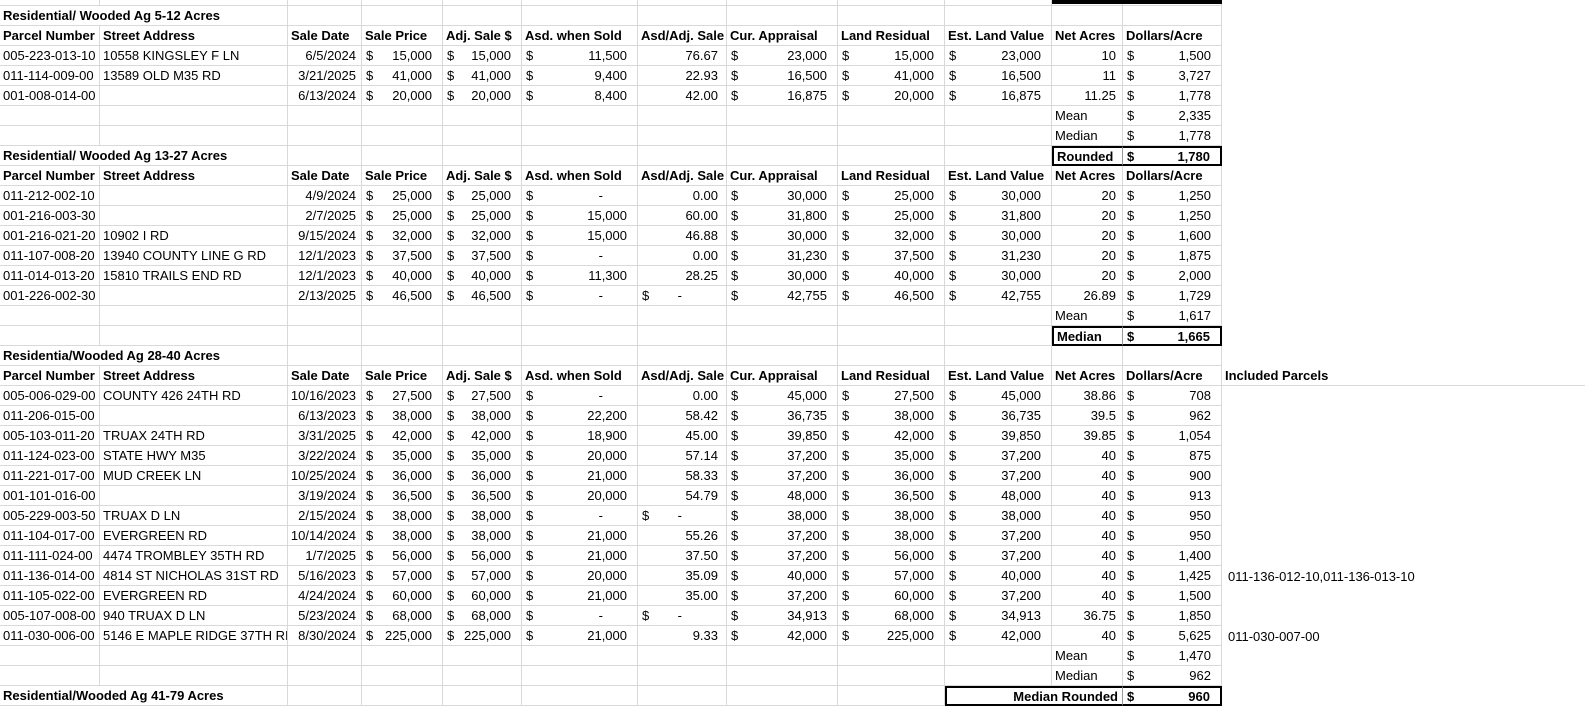 The height and width of the screenshot is (706, 1585). I want to click on parcel-number-cell: 011-124-023-00, so click(50, 456).